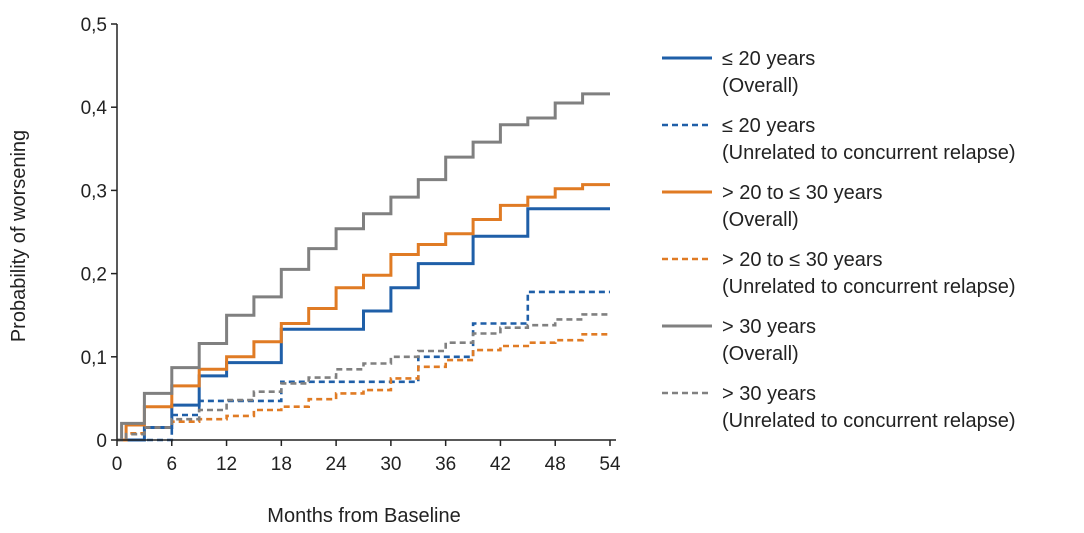 The width and height of the screenshot is (1084, 533). What do you see at coordinates (94, 358) in the screenshot?
I see `y-tick-label: 0,1` at bounding box center [94, 358].